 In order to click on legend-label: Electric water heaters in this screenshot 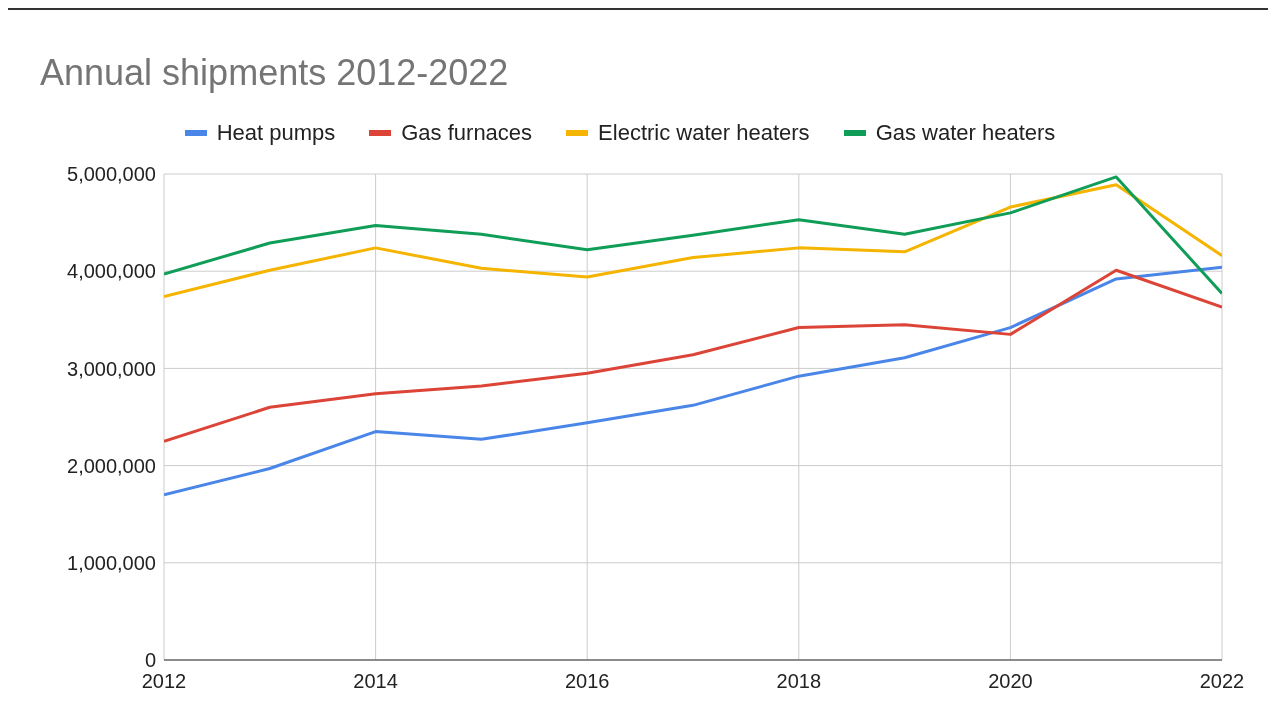, I will do `click(704, 133)`.